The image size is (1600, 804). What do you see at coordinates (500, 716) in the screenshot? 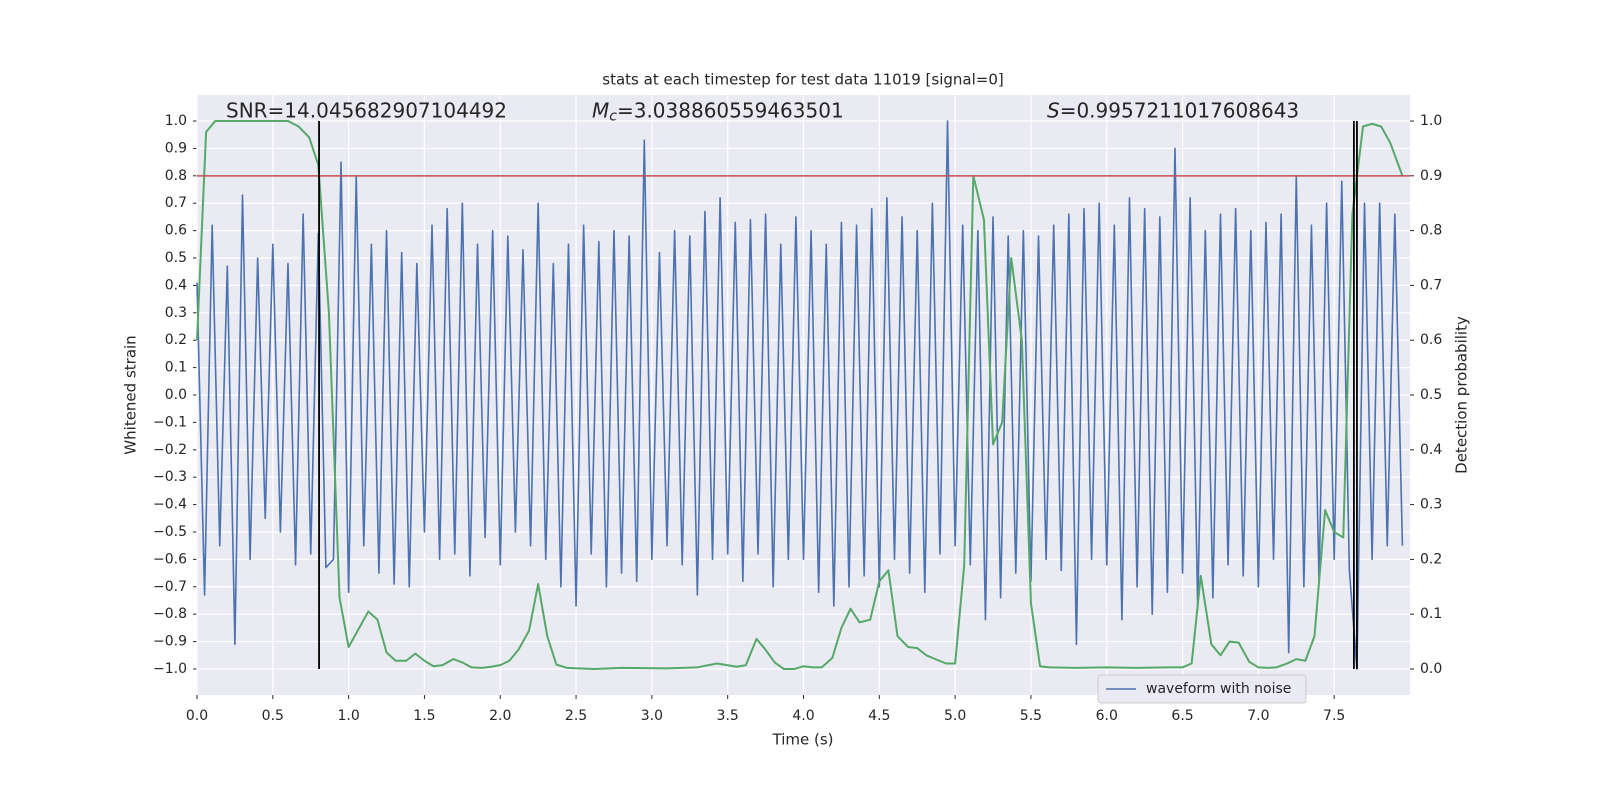
I see `x-tick-label: 2.0` at bounding box center [500, 716].